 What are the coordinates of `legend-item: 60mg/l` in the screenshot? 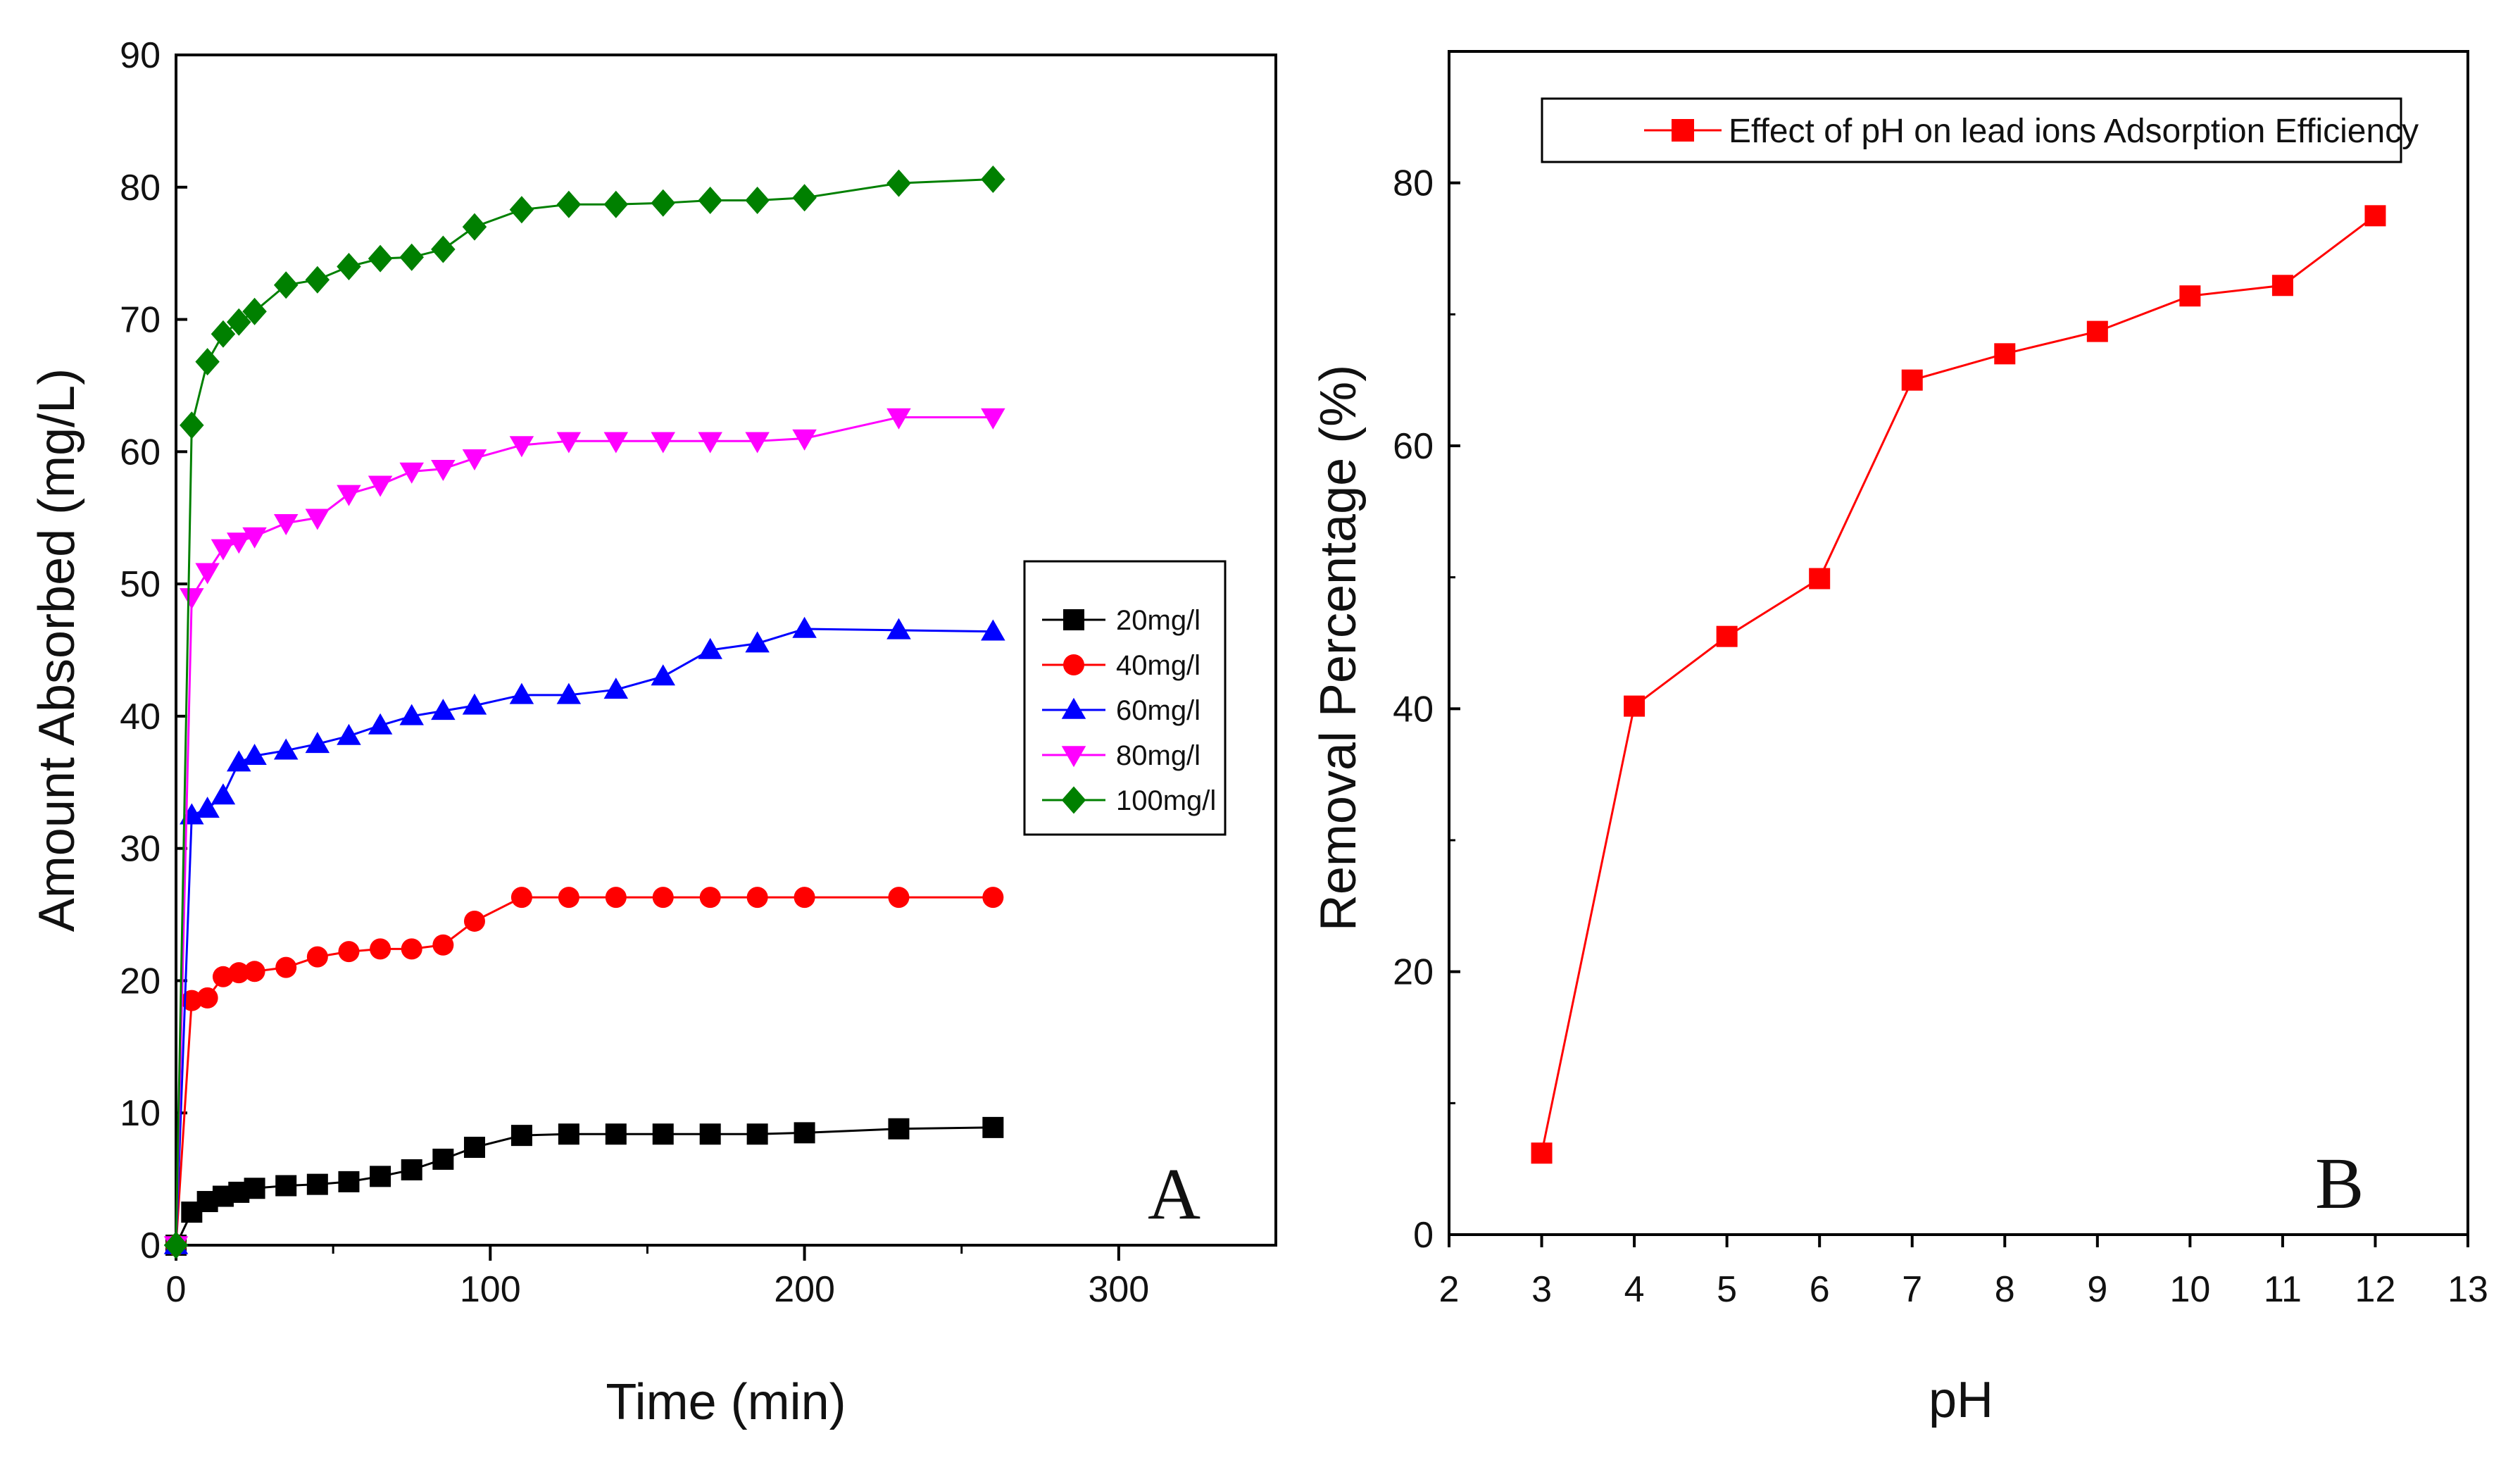 It's located at (1121, 710).